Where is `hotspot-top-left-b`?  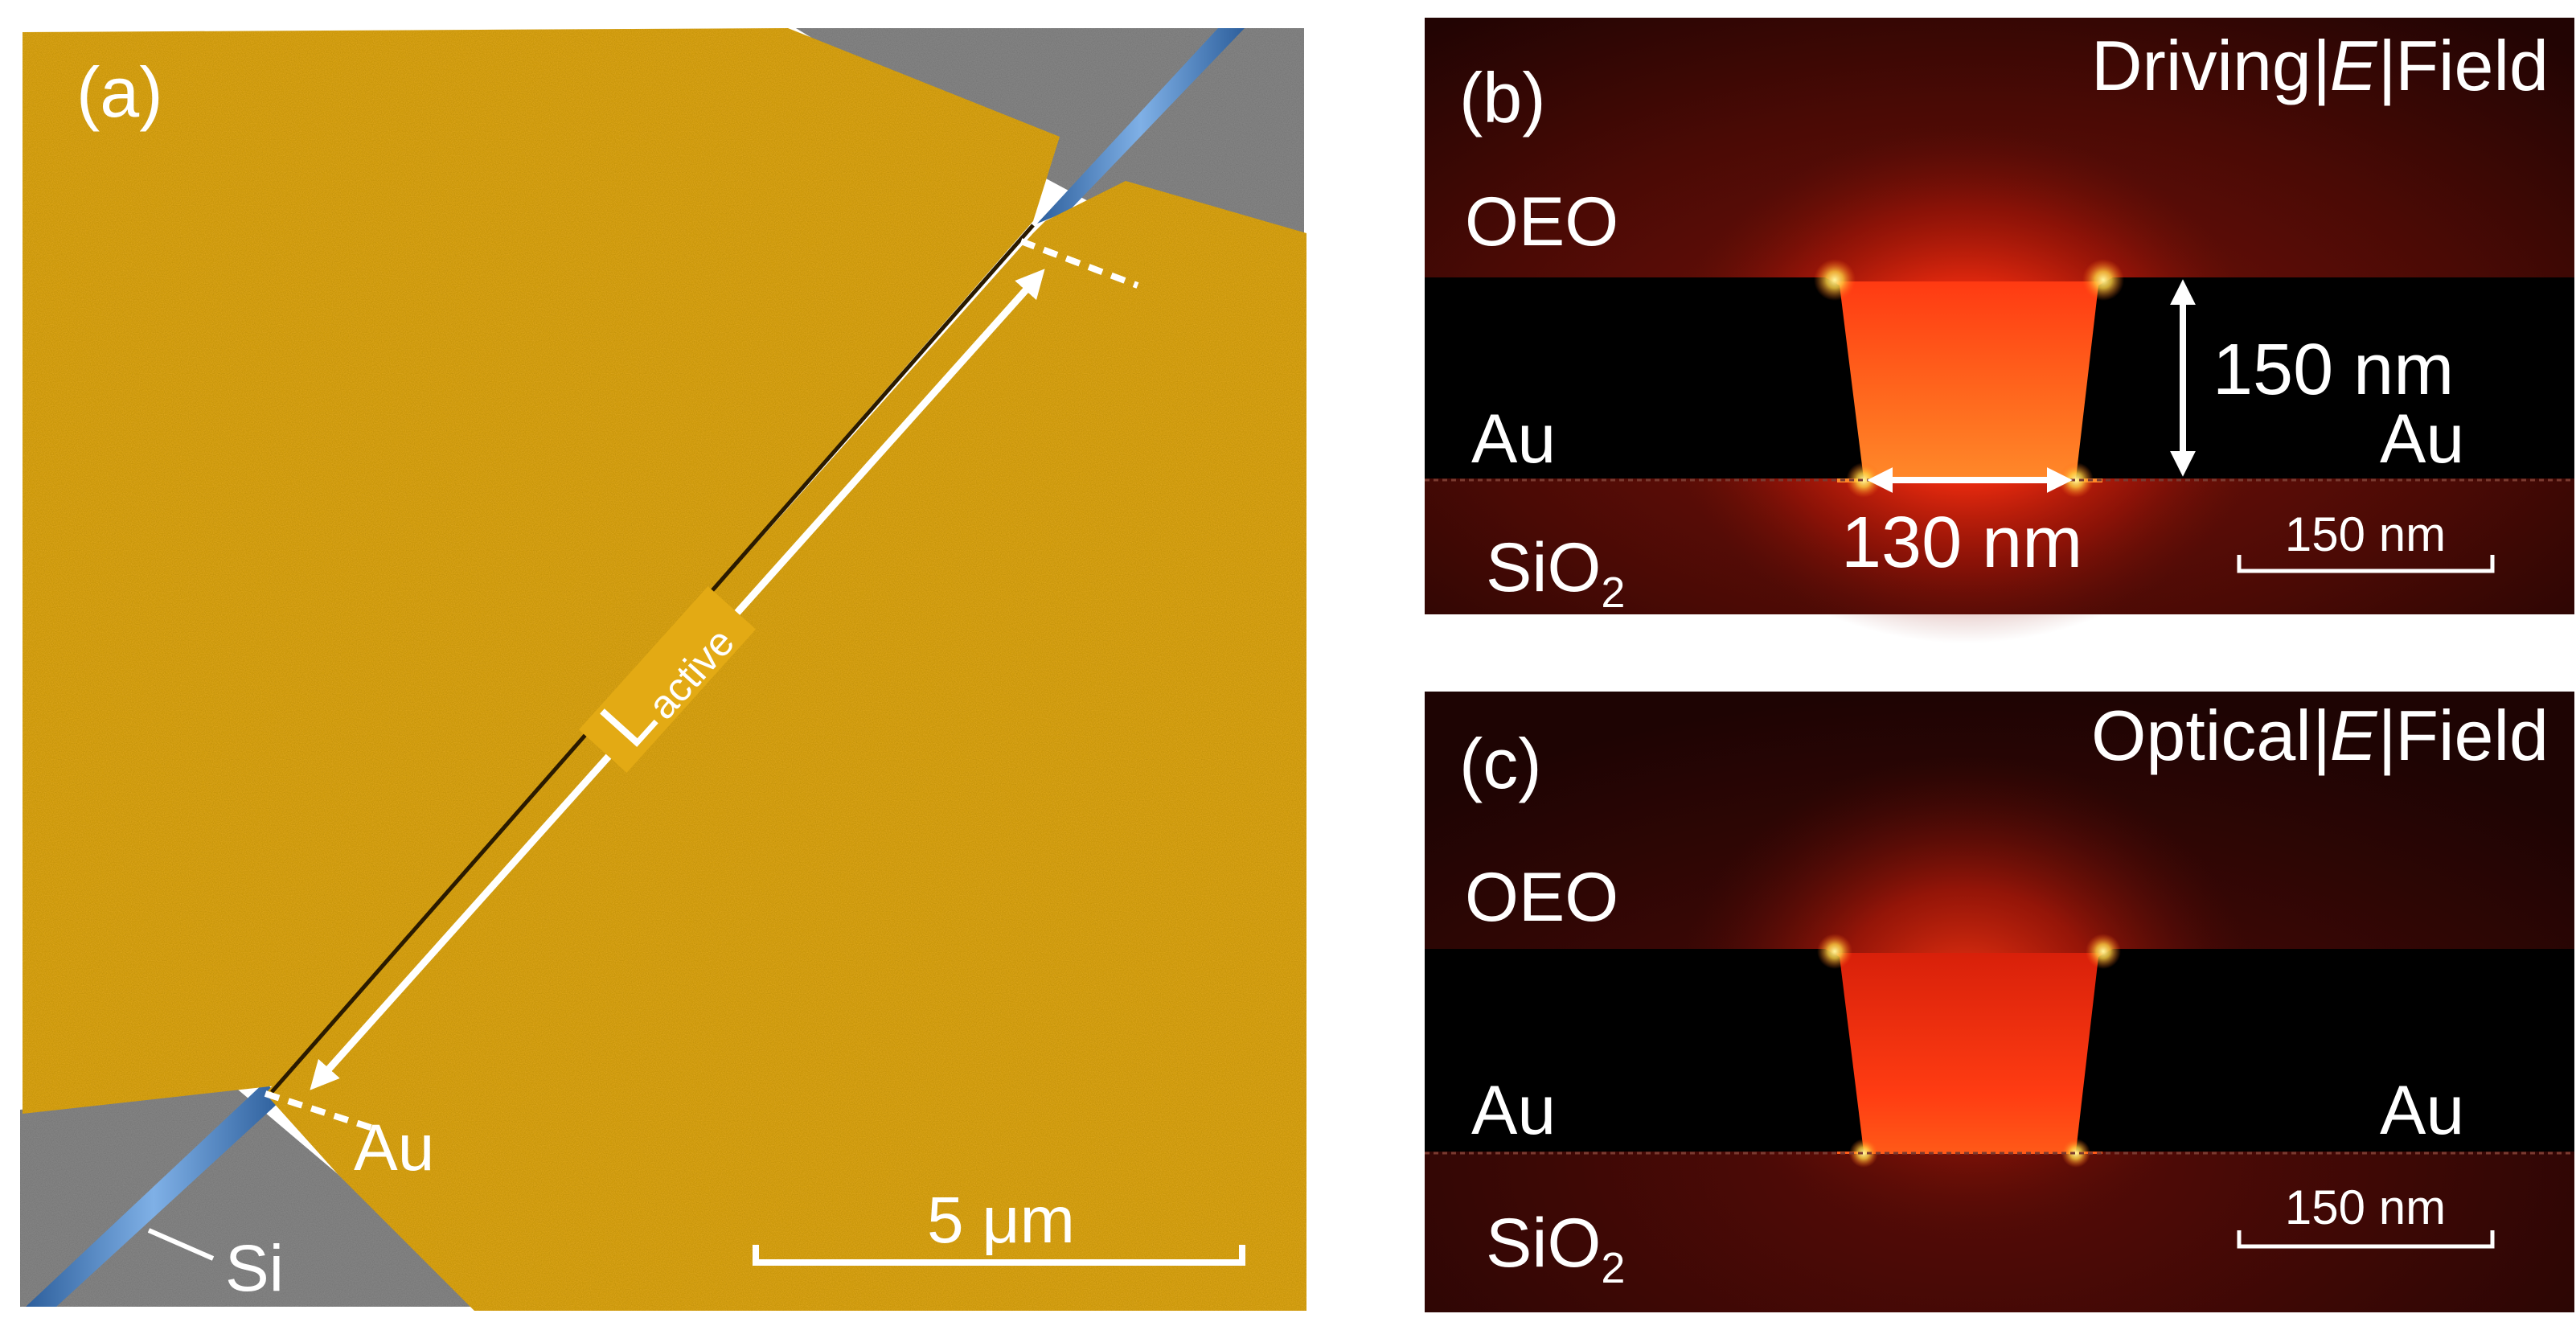 hotspot-top-left-b is located at coordinates (1835, 280).